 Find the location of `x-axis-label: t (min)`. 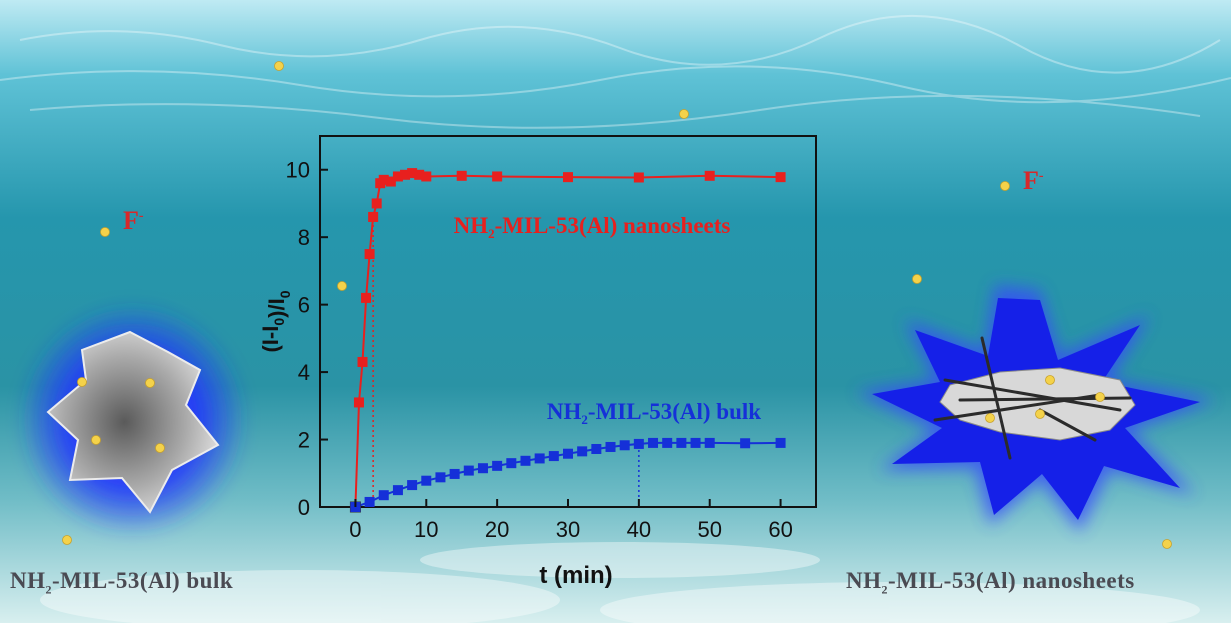

x-axis-label: t (min) is located at coordinates (575, 575).